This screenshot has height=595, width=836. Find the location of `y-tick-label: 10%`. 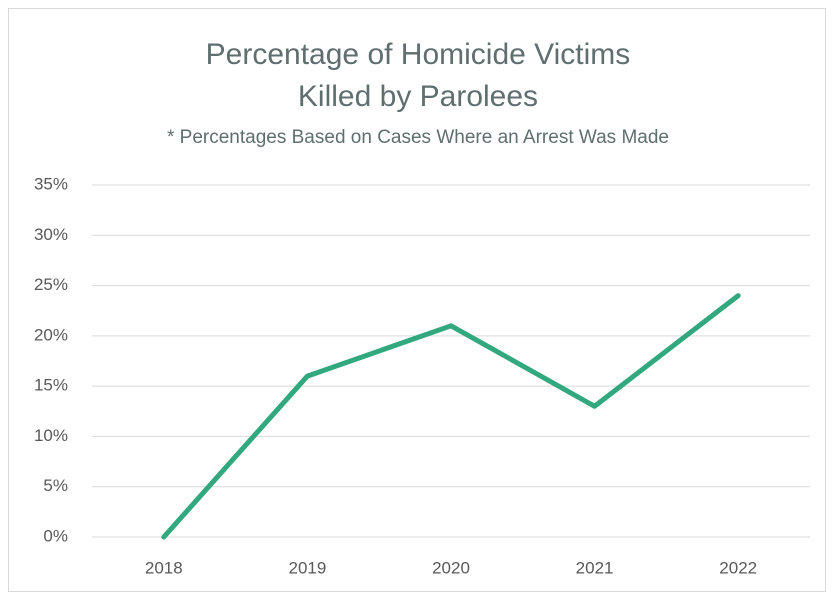

y-tick-label: 10% is located at coordinates (51, 435).